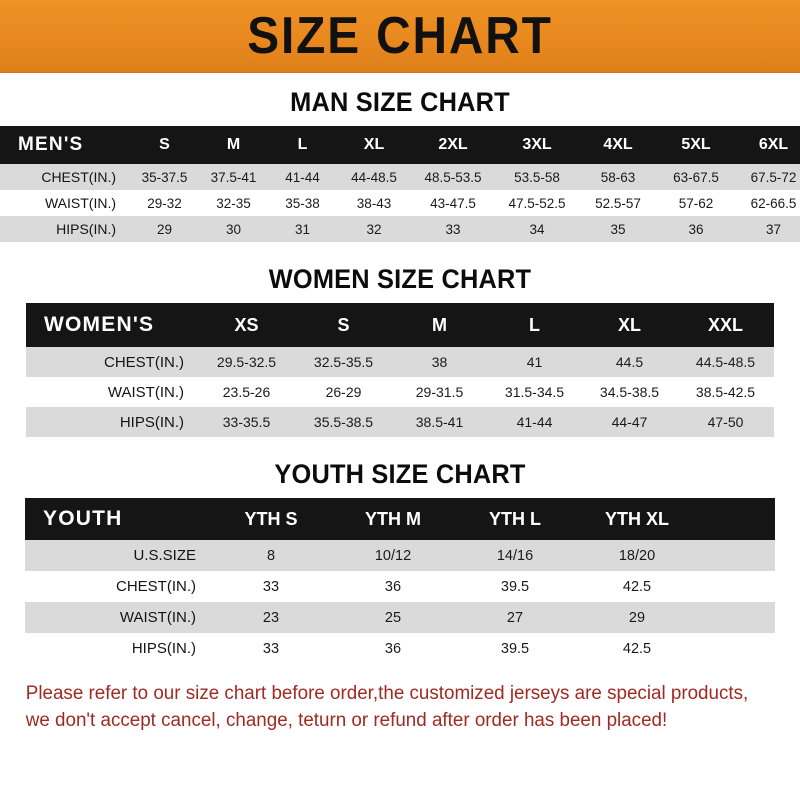  Describe the element at coordinates (618, 203) in the screenshot. I see `men-waist-4xl: 52.5-57` at that location.